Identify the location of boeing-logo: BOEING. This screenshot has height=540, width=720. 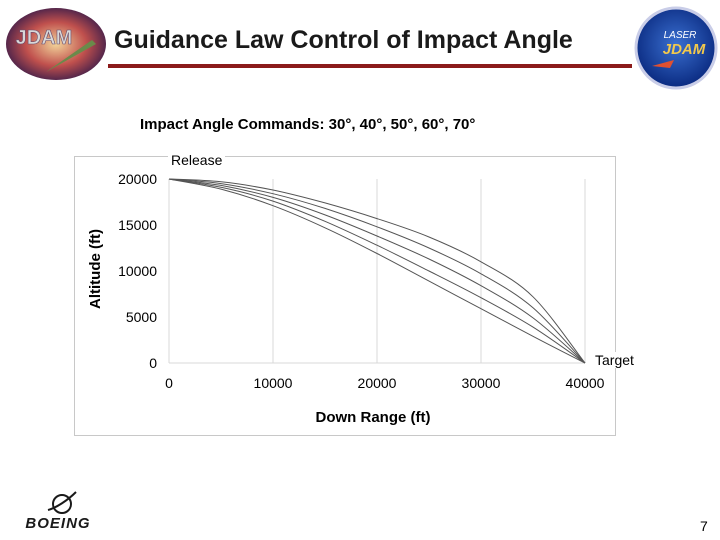
(60, 510).